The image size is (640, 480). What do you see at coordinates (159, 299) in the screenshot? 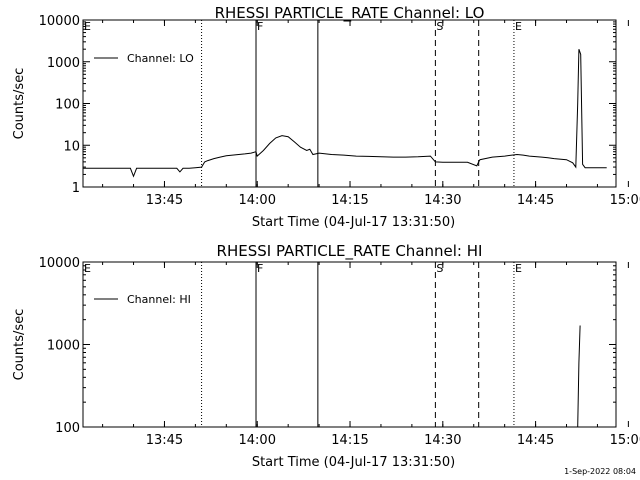
I see `legend-label: Channel: HI` at bounding box center [159, 299].